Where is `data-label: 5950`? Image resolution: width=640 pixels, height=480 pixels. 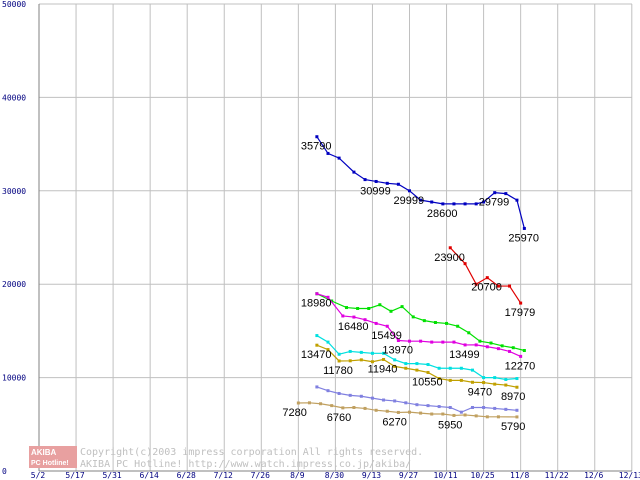
data-label: 5950 is located at coordinates (450, 425).